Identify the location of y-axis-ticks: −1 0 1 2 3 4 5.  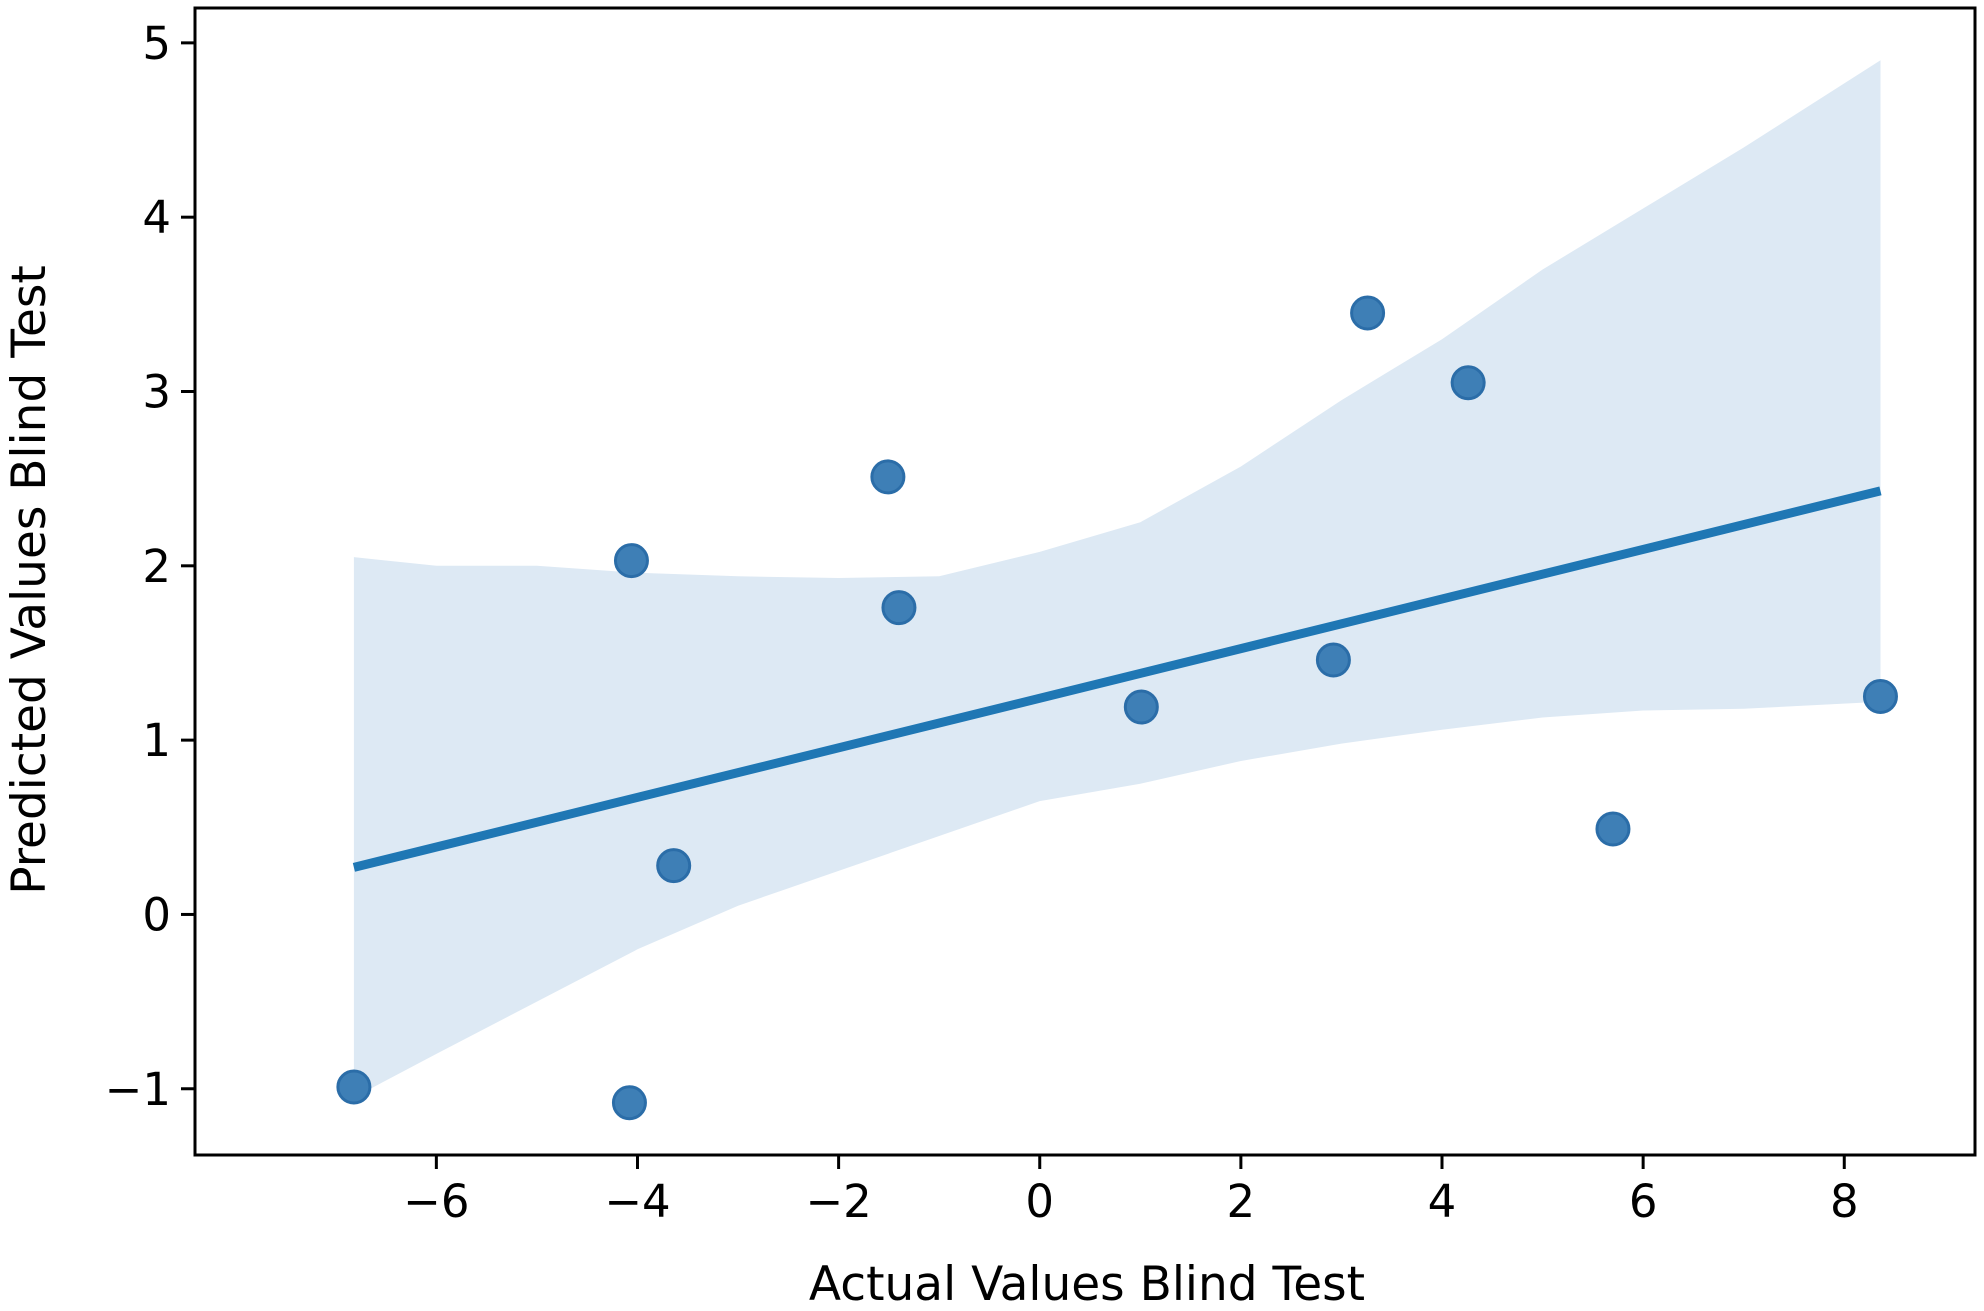
(150, 566).